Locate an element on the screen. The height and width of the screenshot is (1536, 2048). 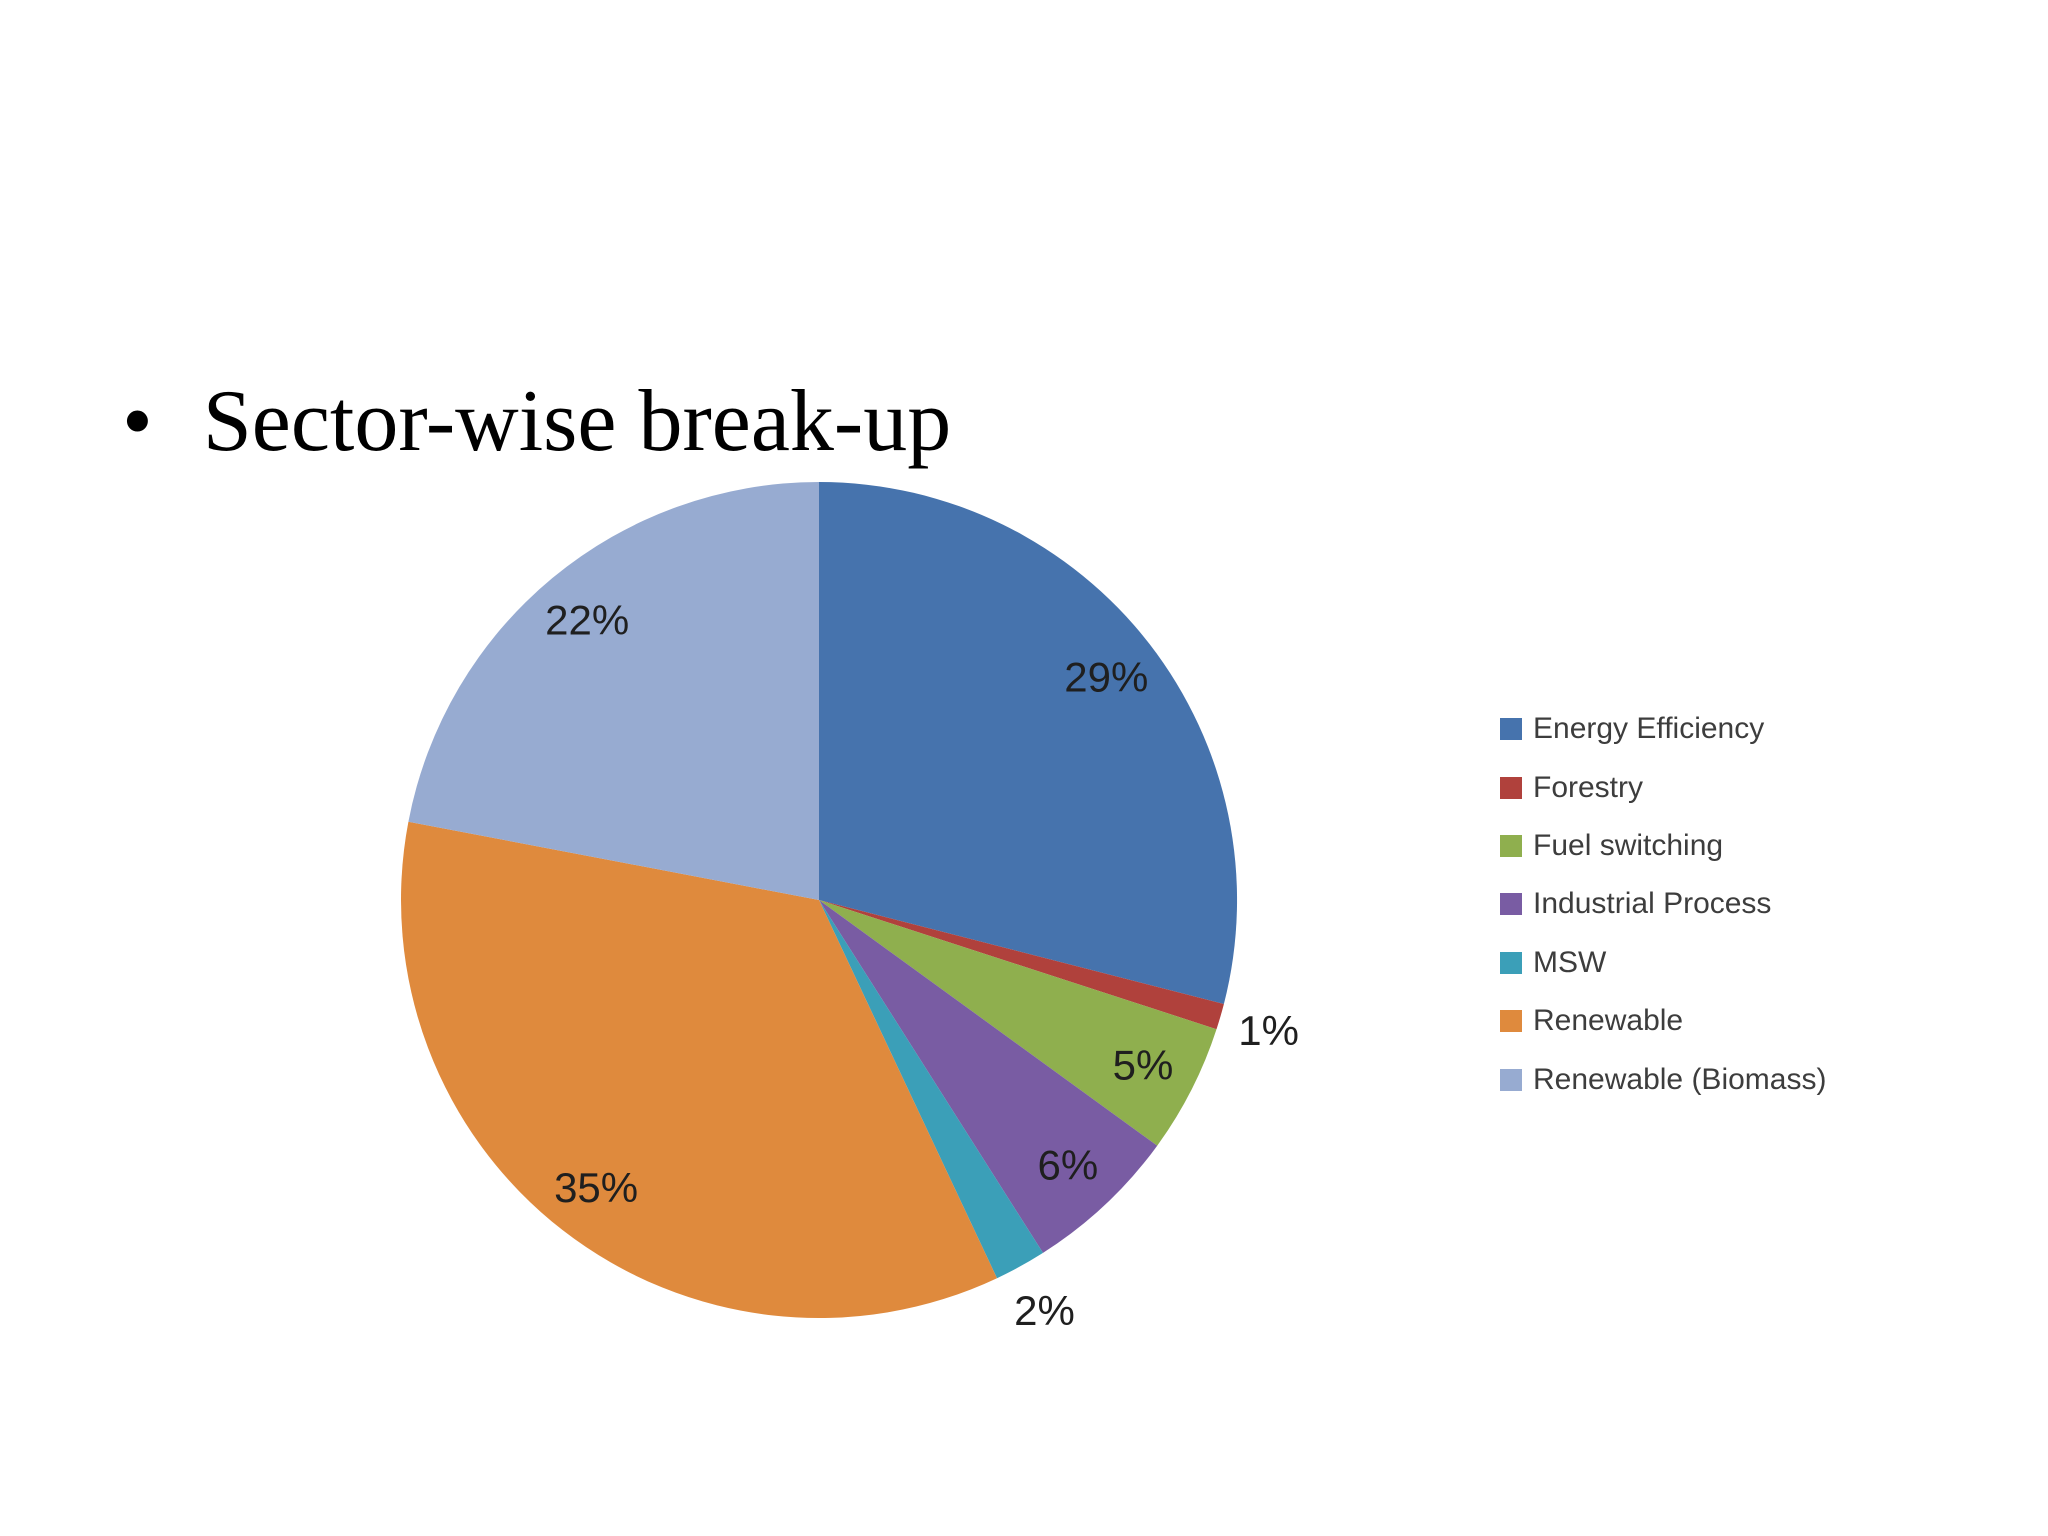
legend-item: Renewable (Biomass) is located at coordinates (1663, 1079).